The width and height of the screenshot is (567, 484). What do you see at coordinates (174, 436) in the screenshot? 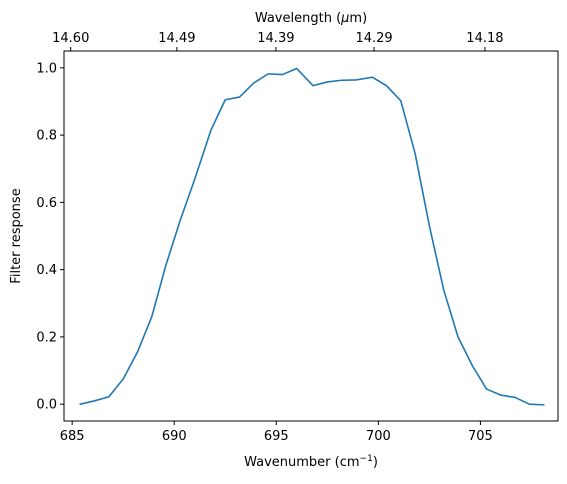
I see `x-tick-label: 690` at bounding box center [174, 436].